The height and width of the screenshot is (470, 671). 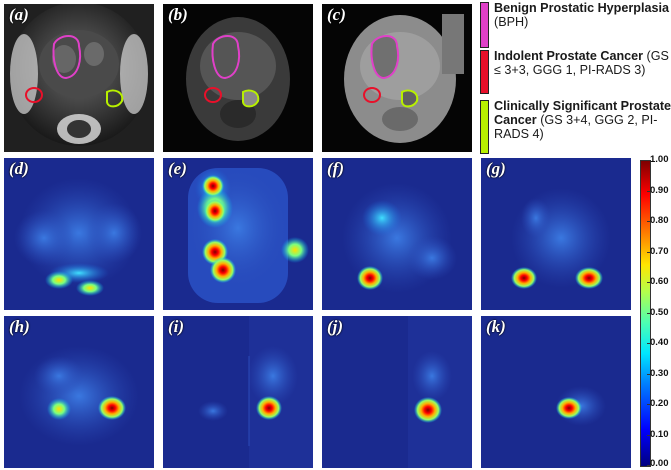 I want to click on panel-b-dwi-image: (b), so click(x=238, y=78).